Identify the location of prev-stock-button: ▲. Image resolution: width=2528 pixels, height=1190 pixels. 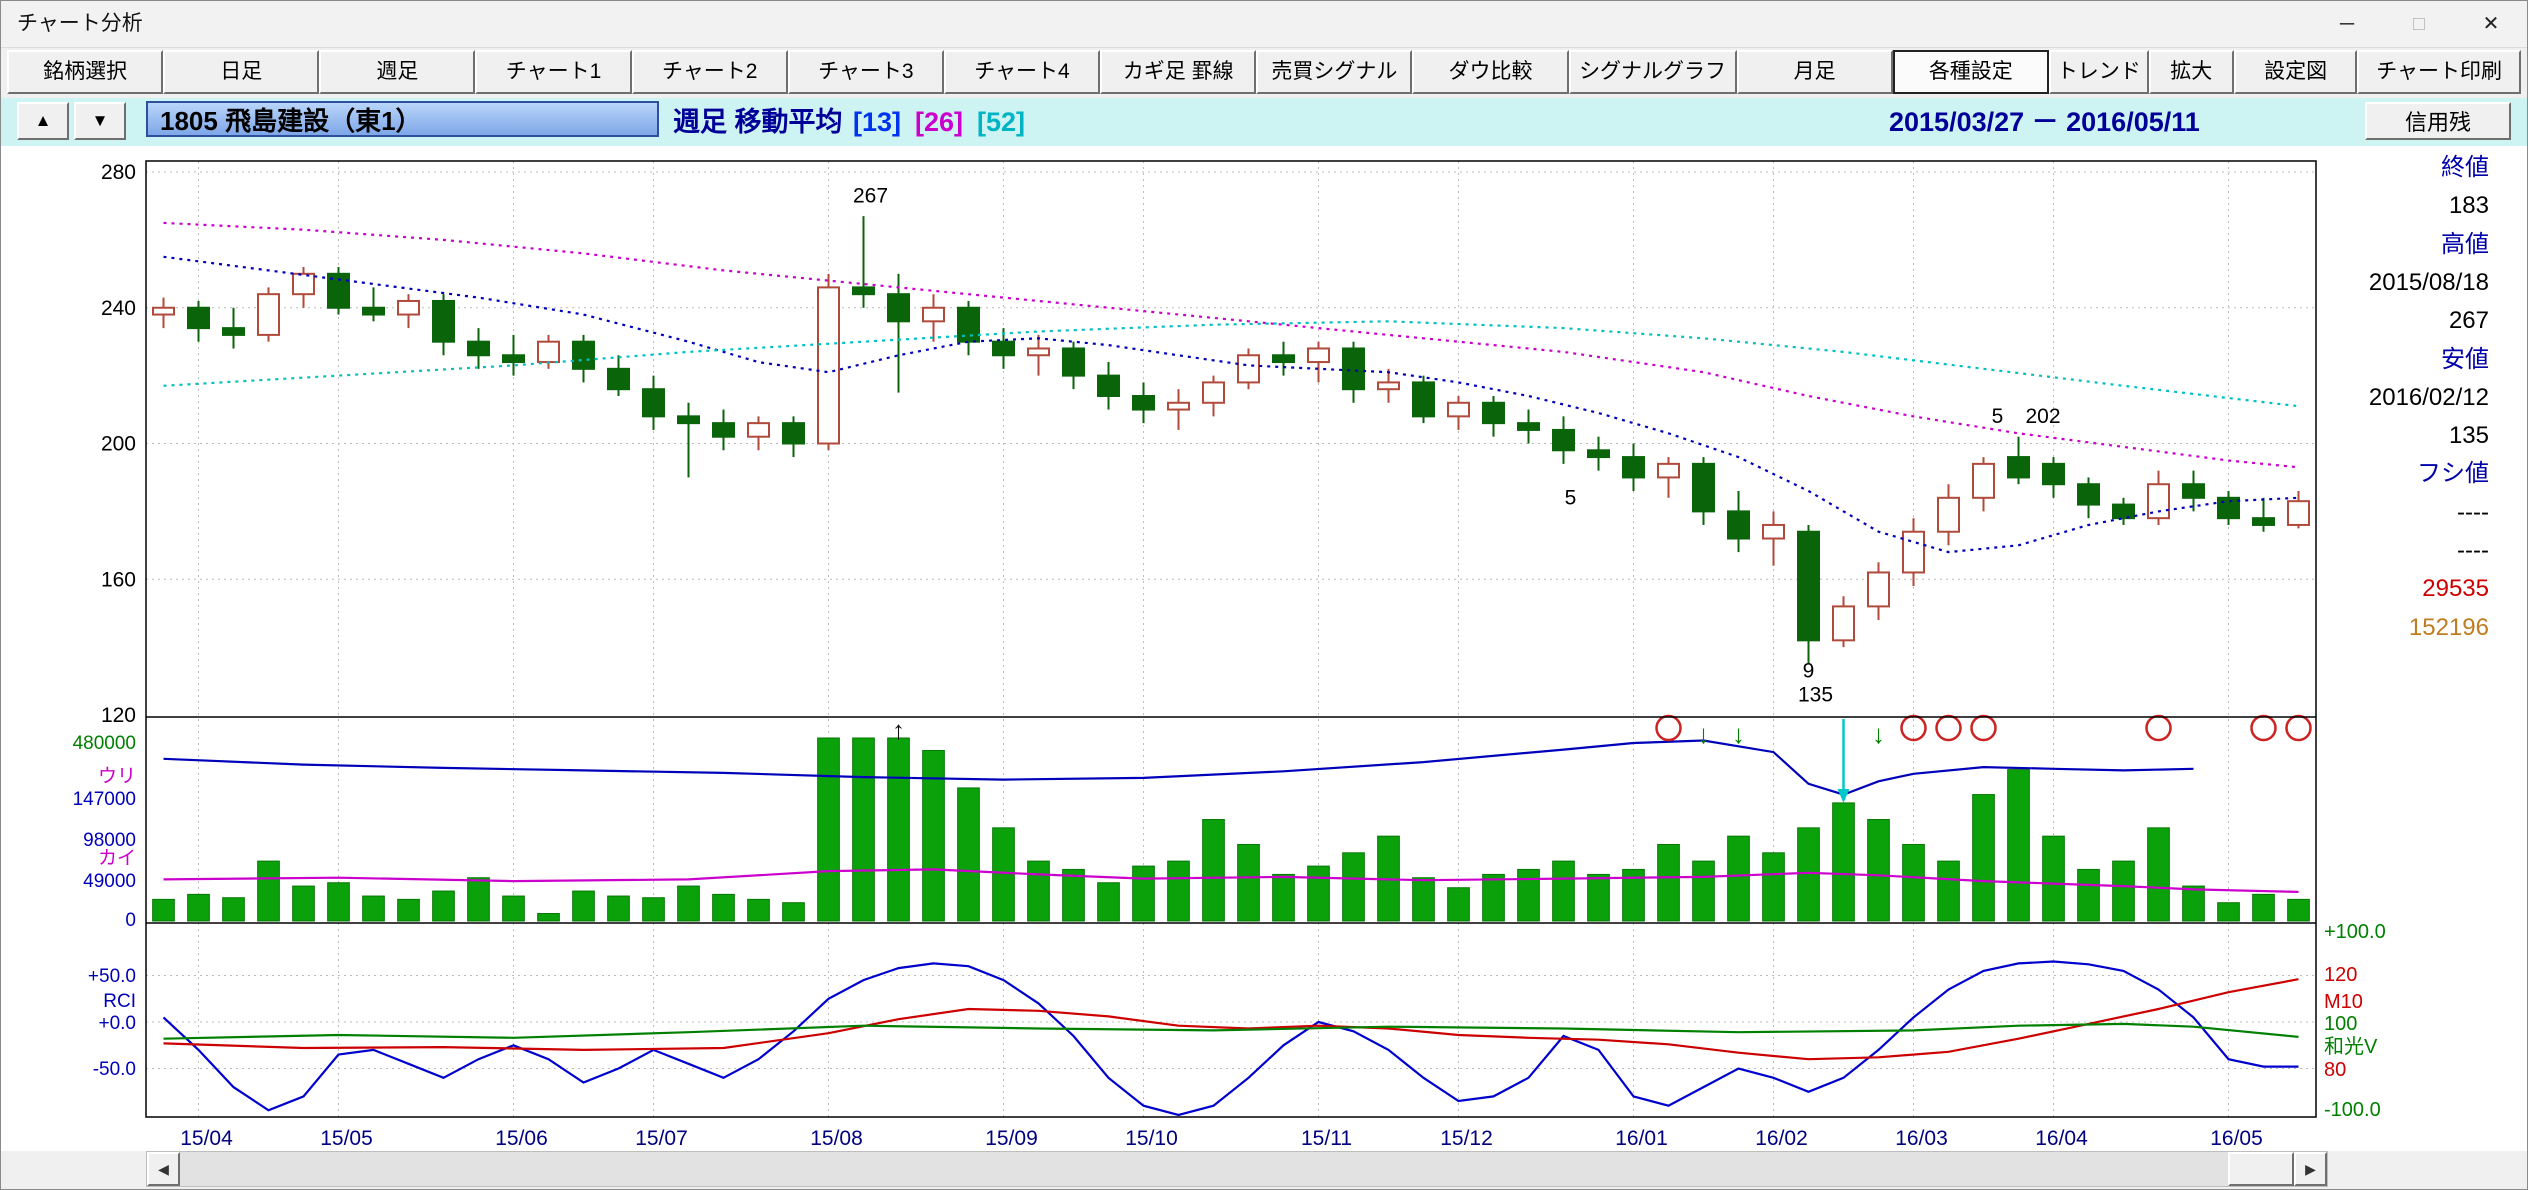
(43, 121).